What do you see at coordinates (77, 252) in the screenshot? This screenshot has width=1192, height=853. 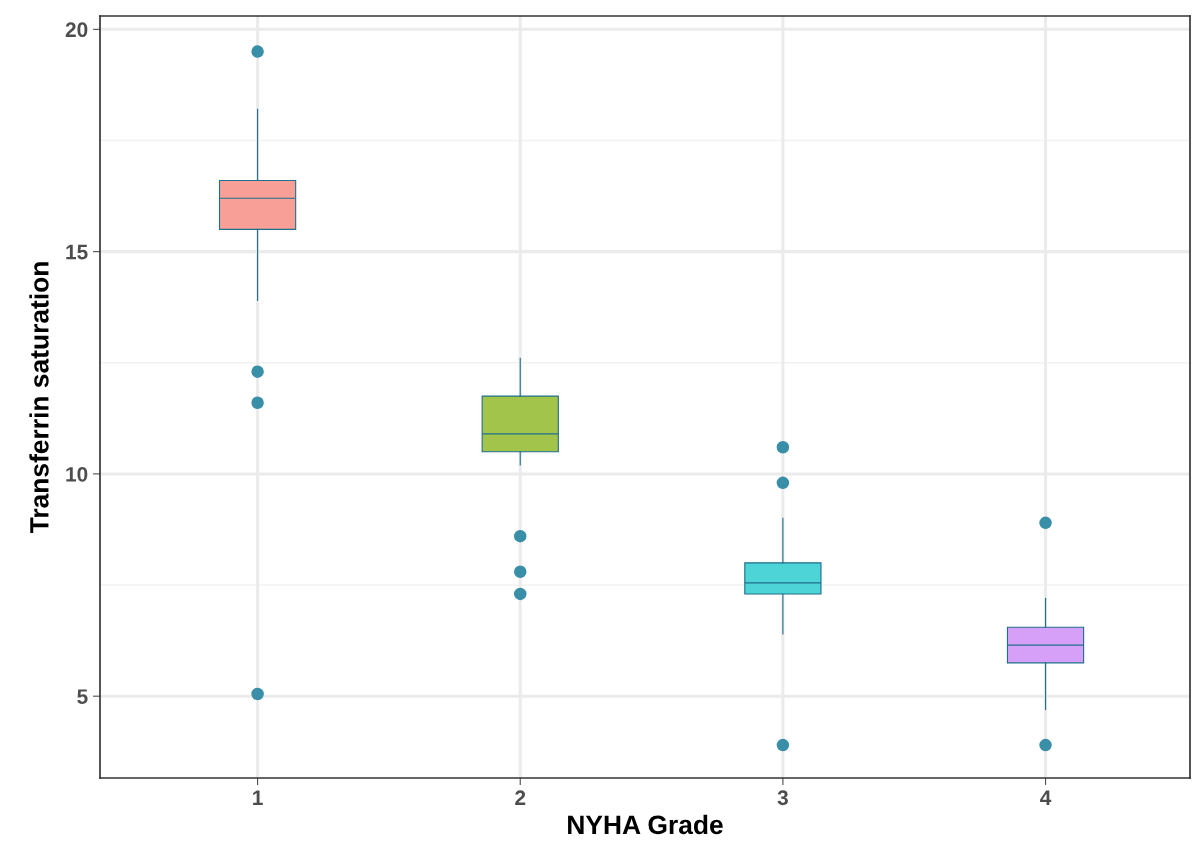 I see `y-tick-label: 15` at bounding box center [77, 252].